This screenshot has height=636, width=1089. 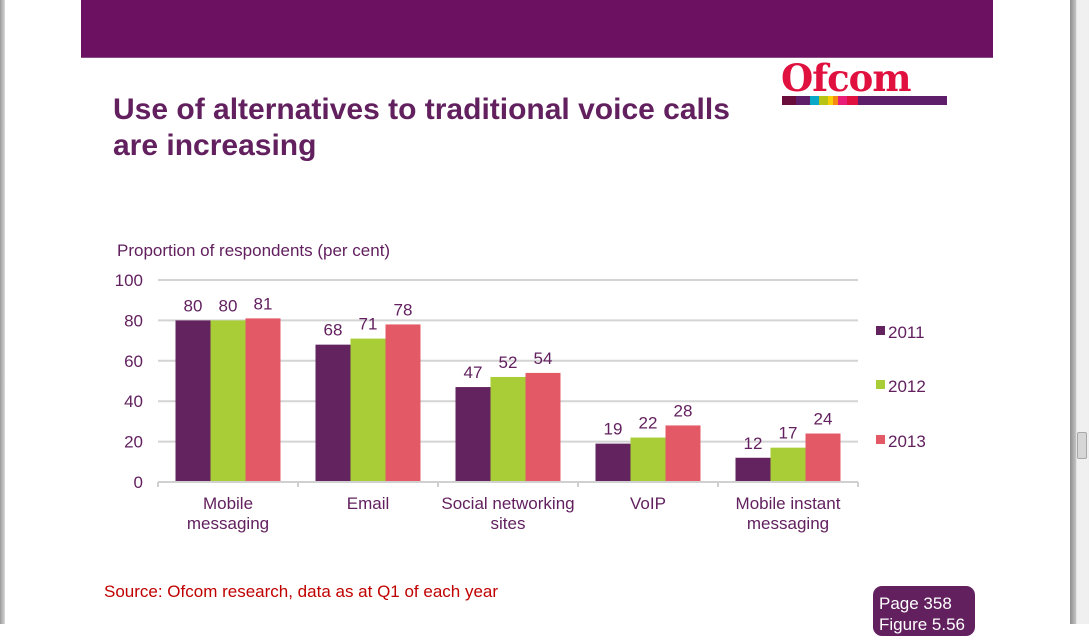 I want to click on data-label: 68, so click(x=333, y=330).